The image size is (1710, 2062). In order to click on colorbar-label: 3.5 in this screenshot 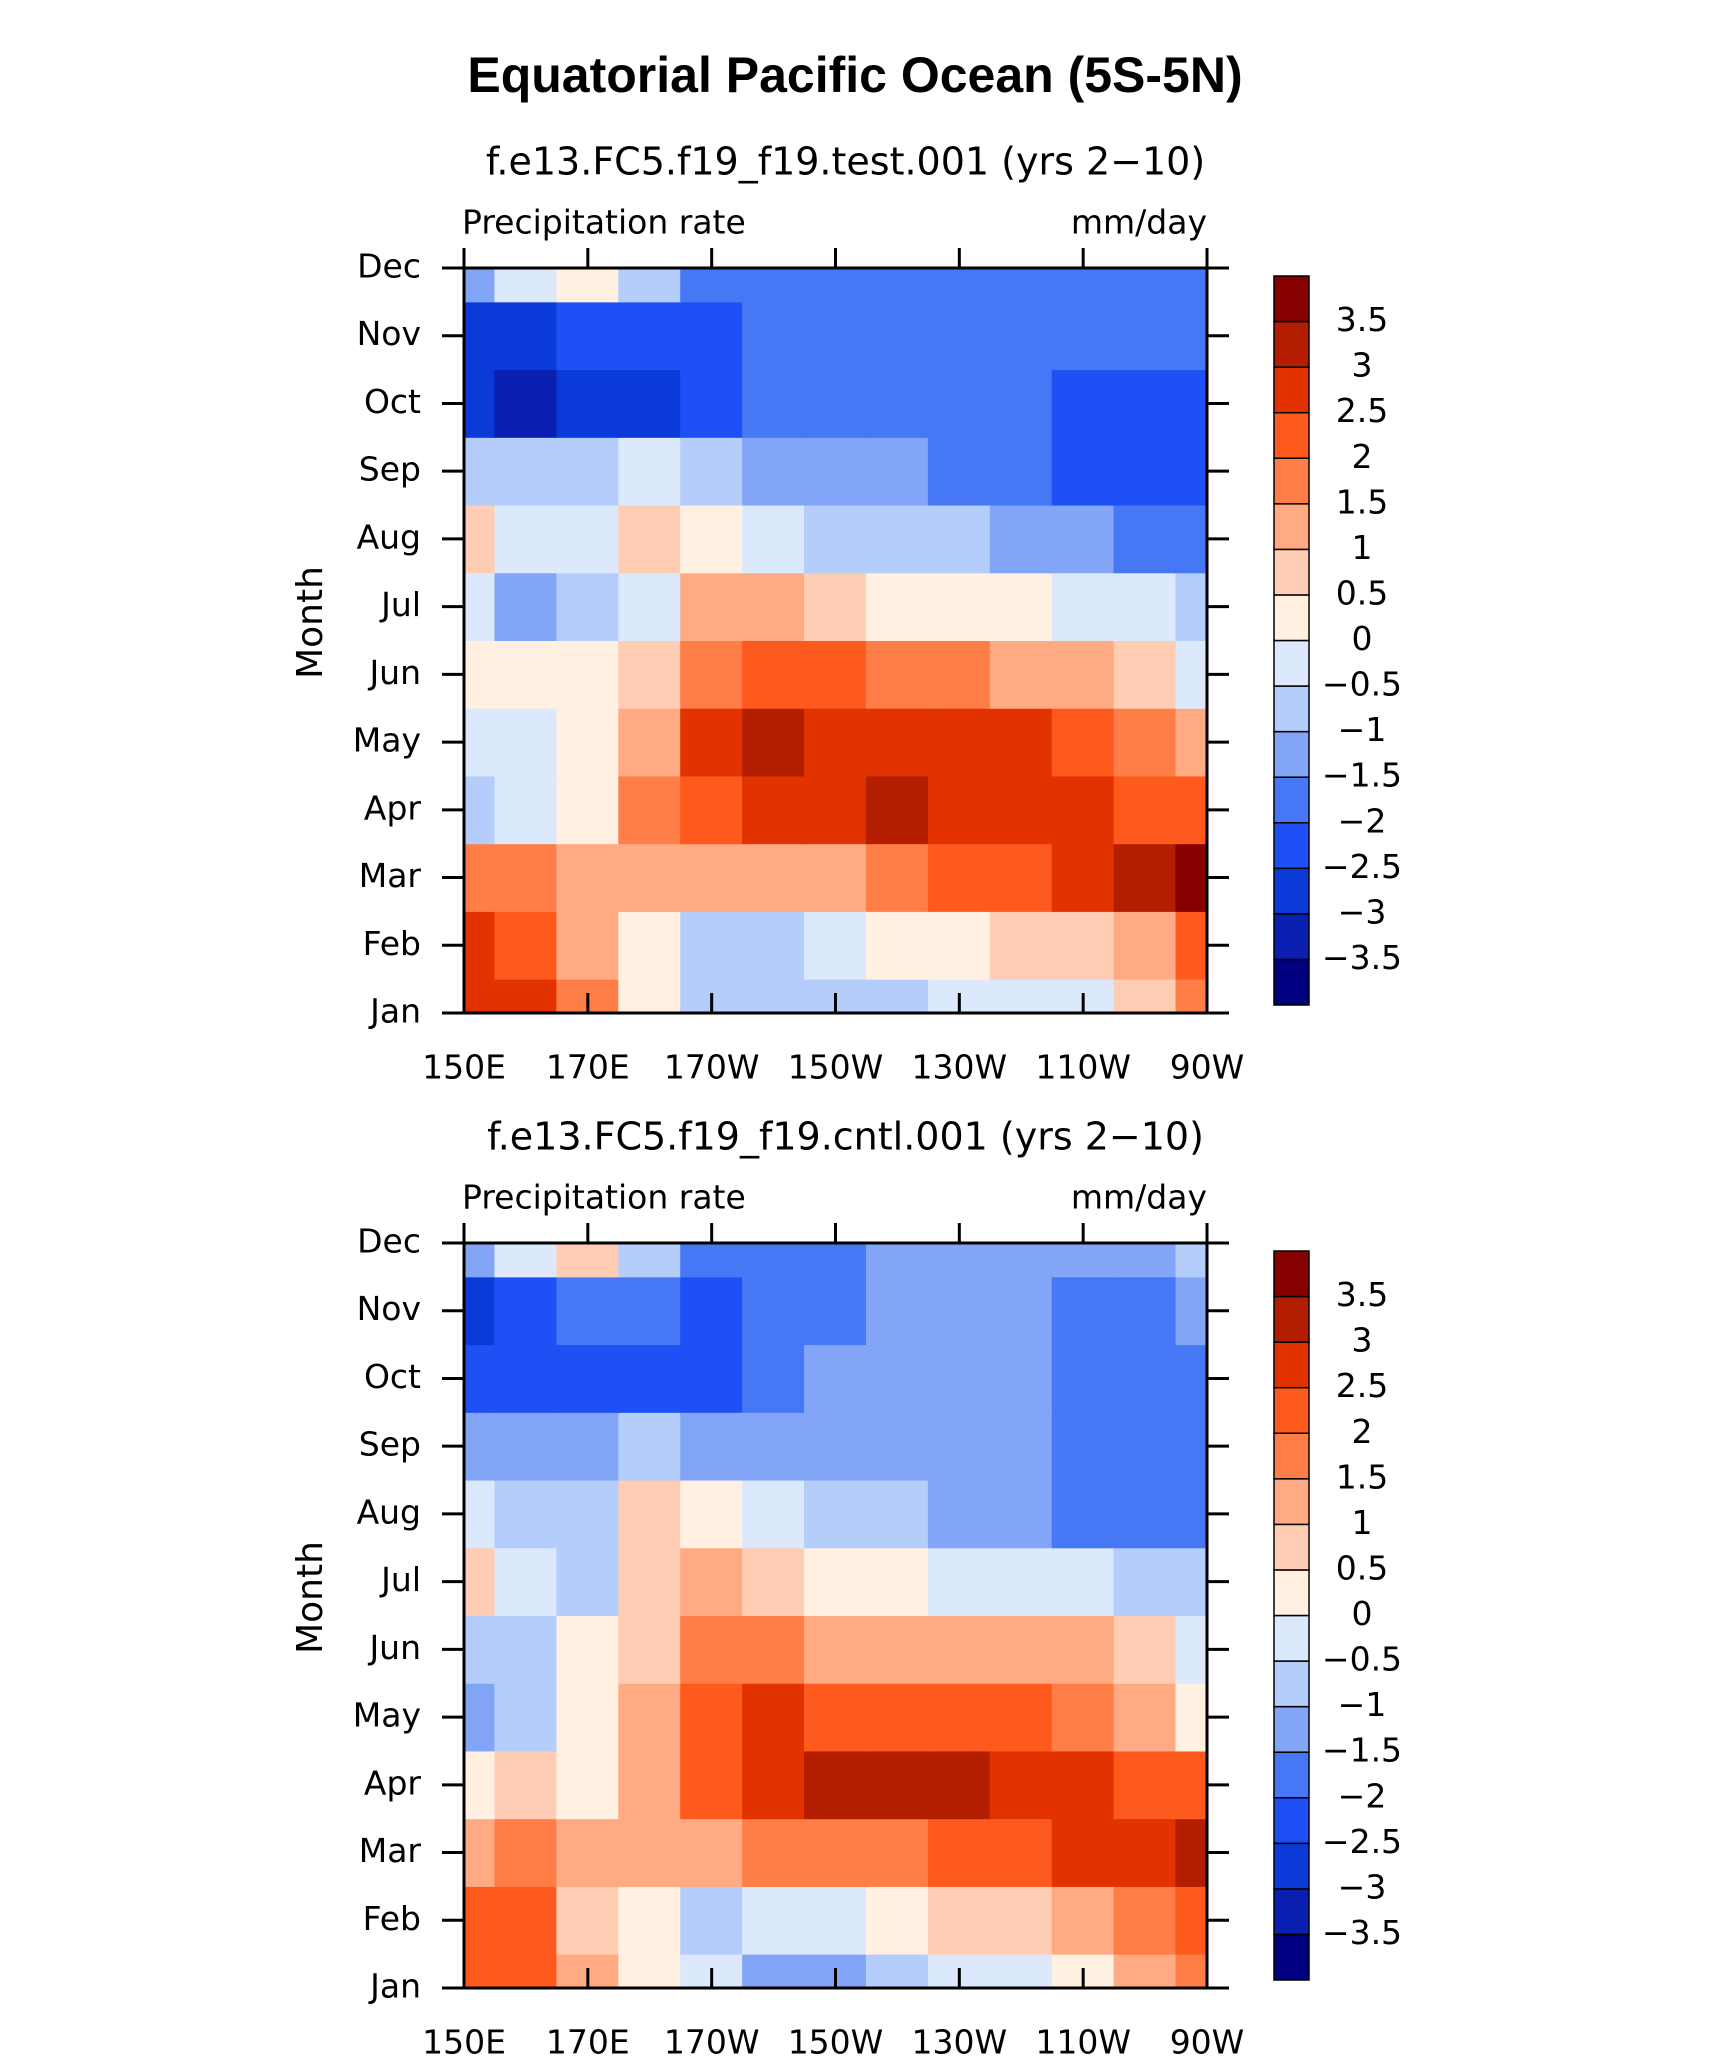, I will do `click(1362, 319)`.